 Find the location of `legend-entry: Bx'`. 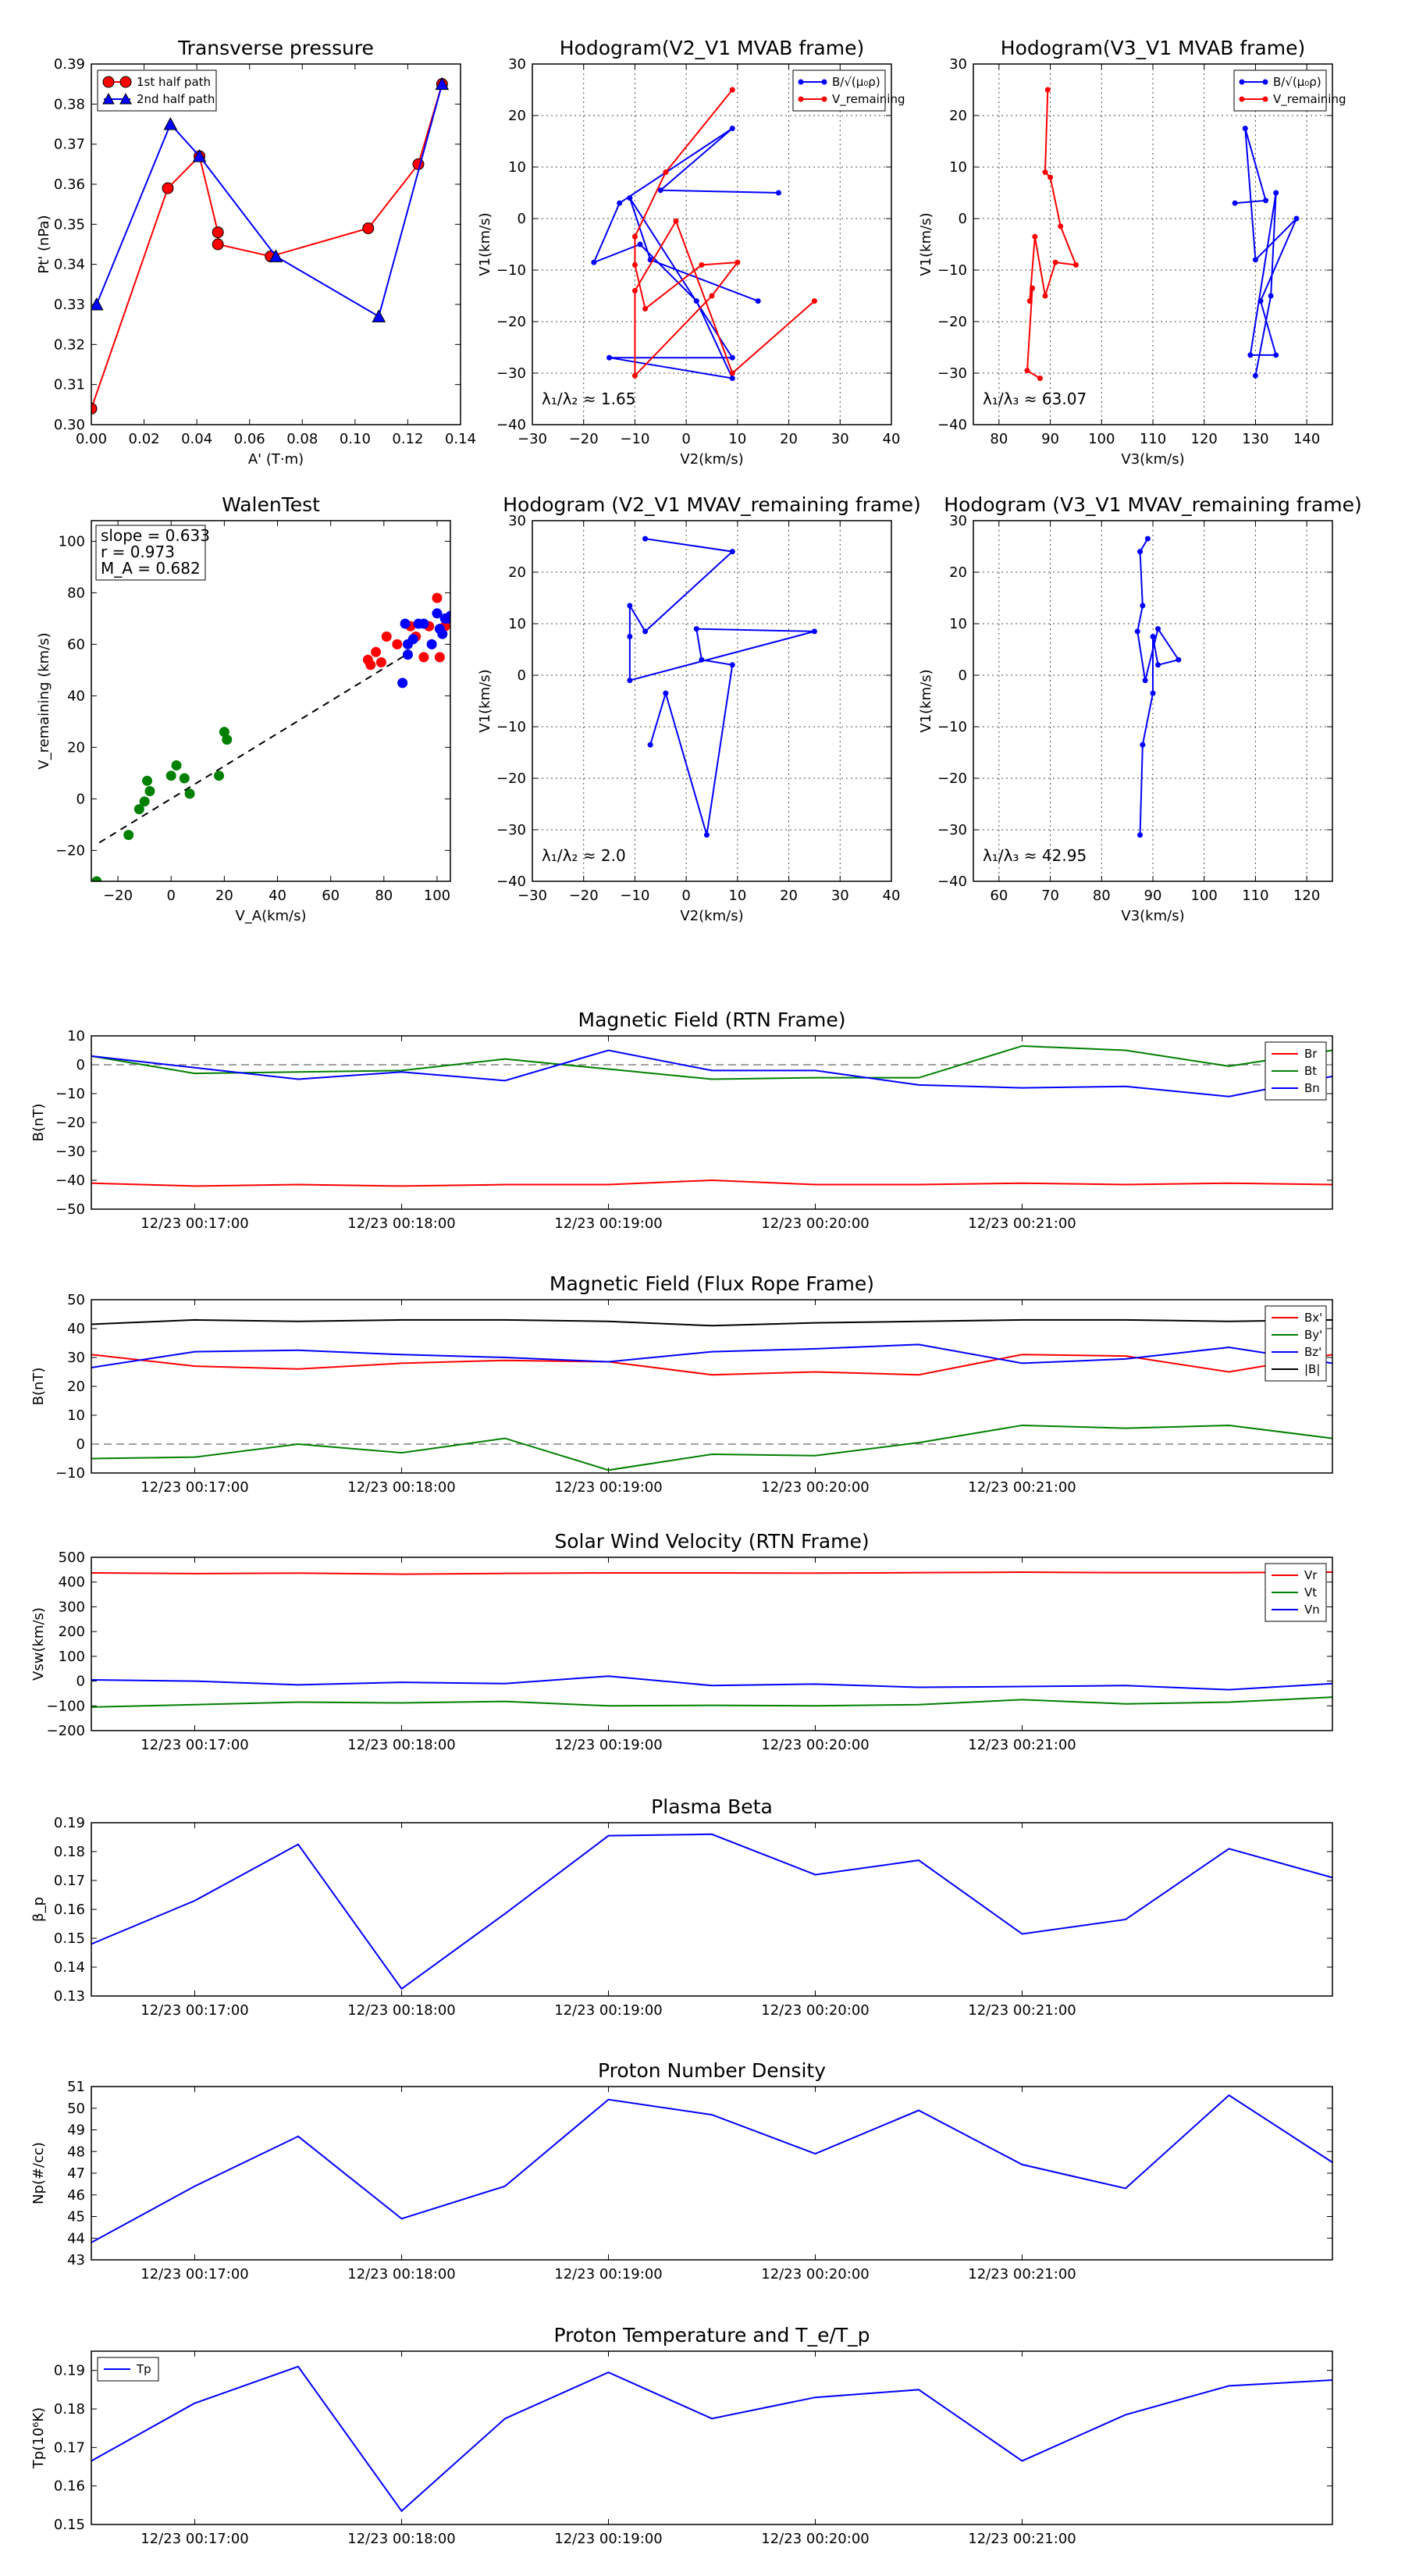

legend-entry: Bx' is located at coordinates (1313, 1318).